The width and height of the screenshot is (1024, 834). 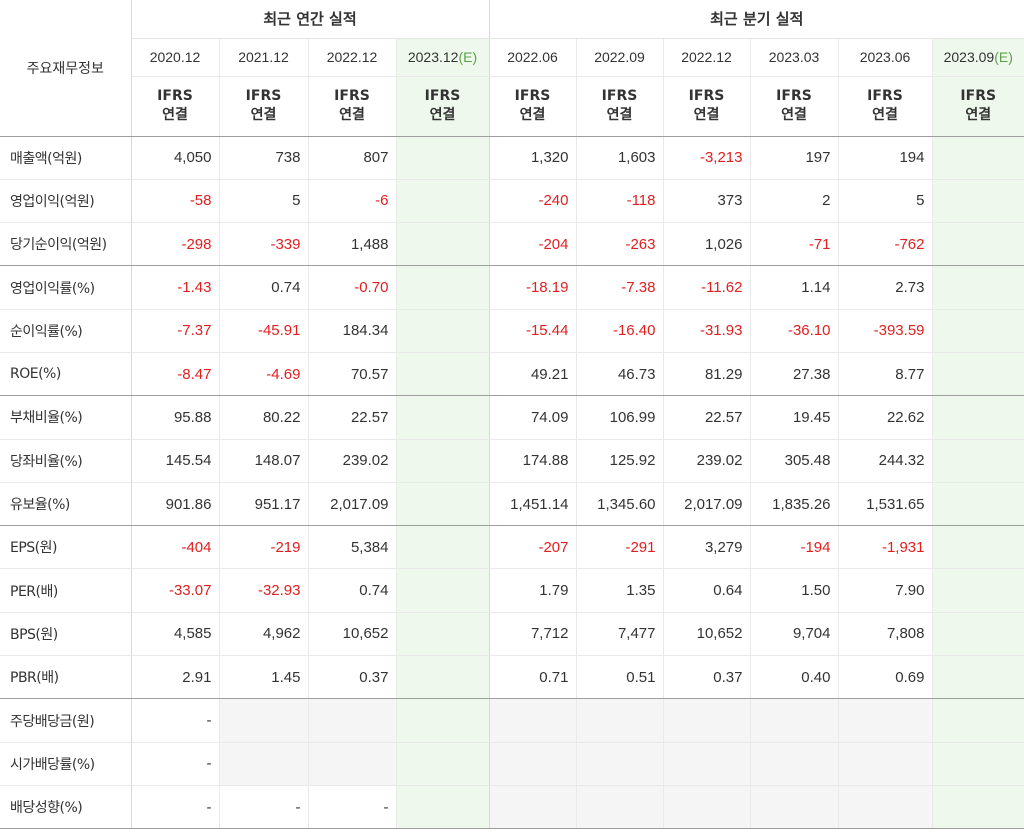 I want to click on quarterly-value-cell: -393.59, so click(x=884, y=331).